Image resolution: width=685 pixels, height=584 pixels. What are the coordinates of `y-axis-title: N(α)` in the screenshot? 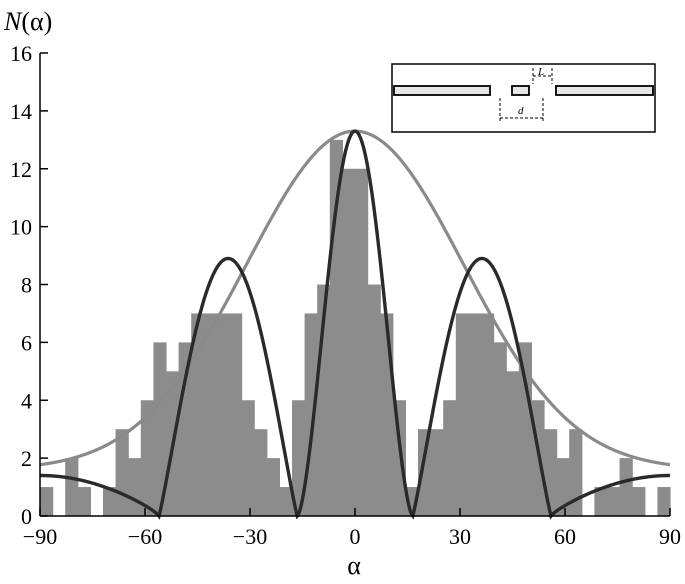 It's located at (27, 21).